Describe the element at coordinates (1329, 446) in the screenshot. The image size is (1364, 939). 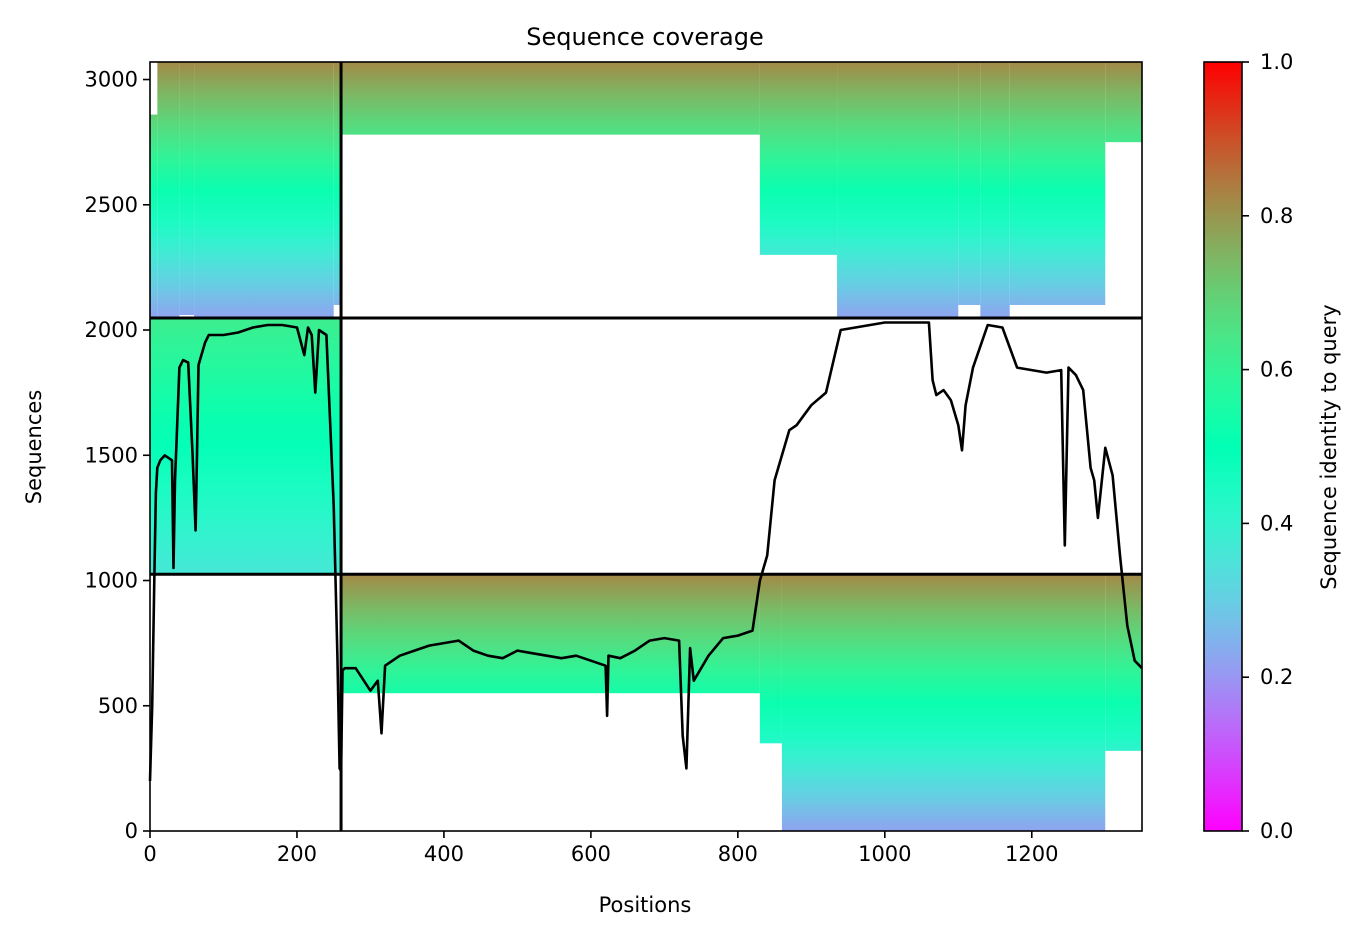
I see `colorbar-label: Sequence identity to query` at that location.